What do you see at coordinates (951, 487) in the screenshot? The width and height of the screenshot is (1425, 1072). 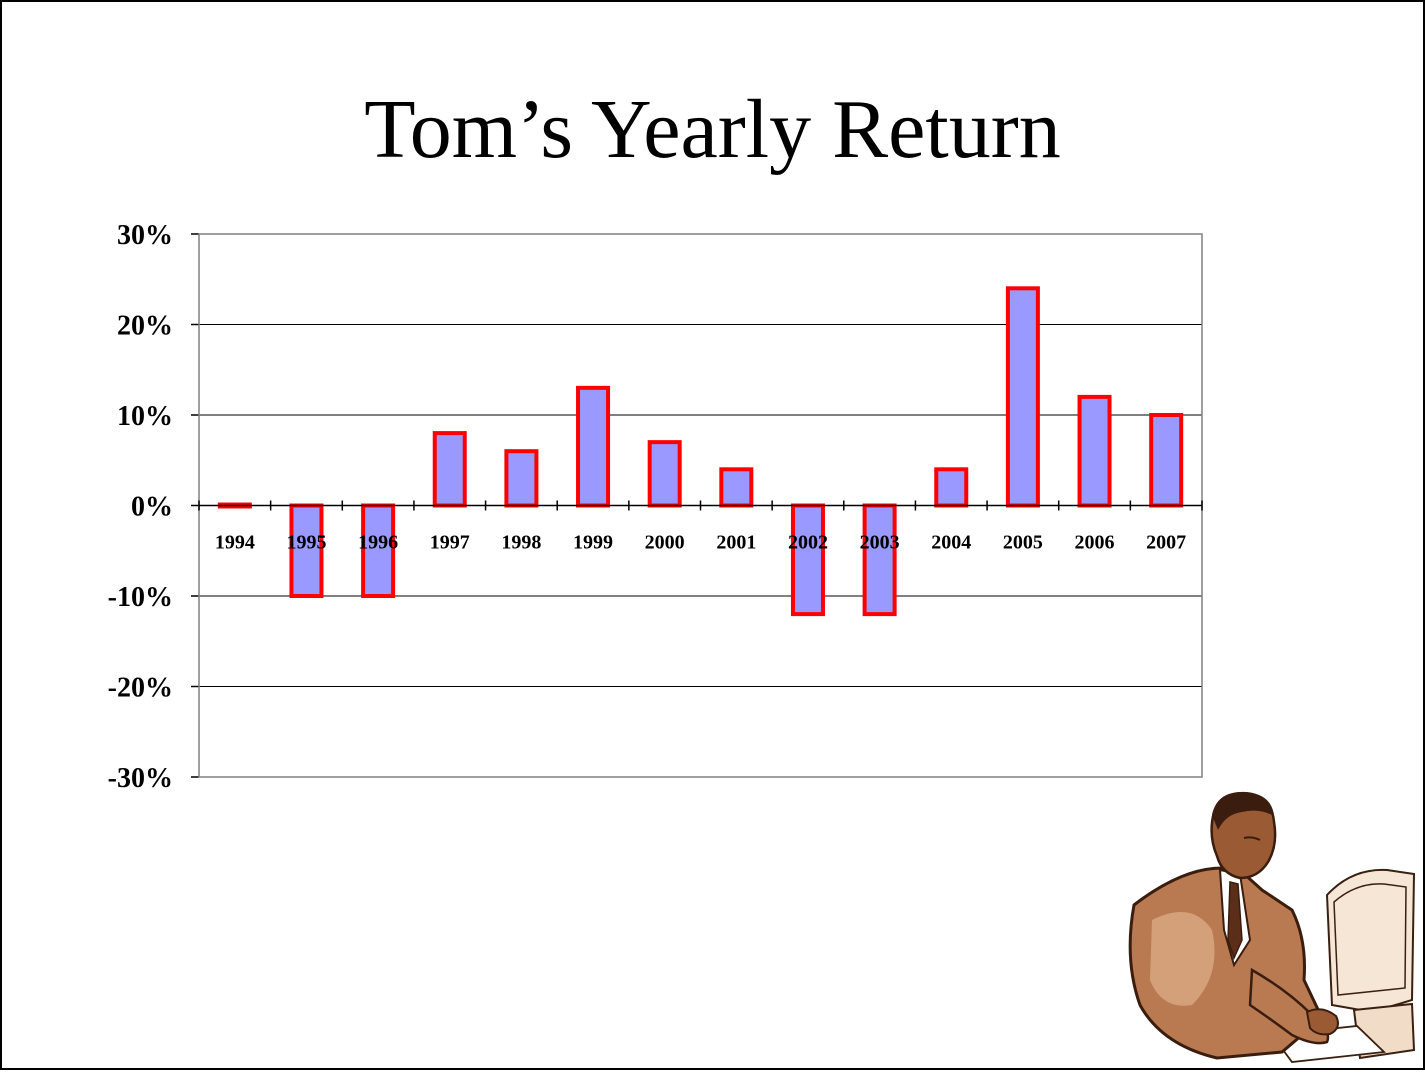 I see `bar-2004` at bounding box center [951, 487].